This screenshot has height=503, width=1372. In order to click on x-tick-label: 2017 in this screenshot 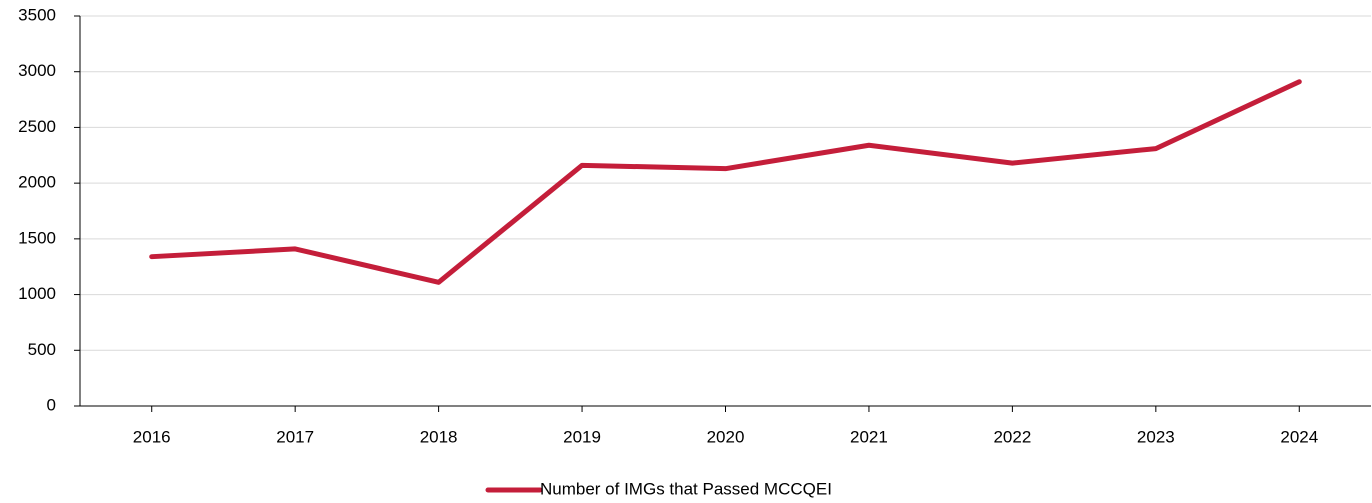, I will do `click(295, 436)`.